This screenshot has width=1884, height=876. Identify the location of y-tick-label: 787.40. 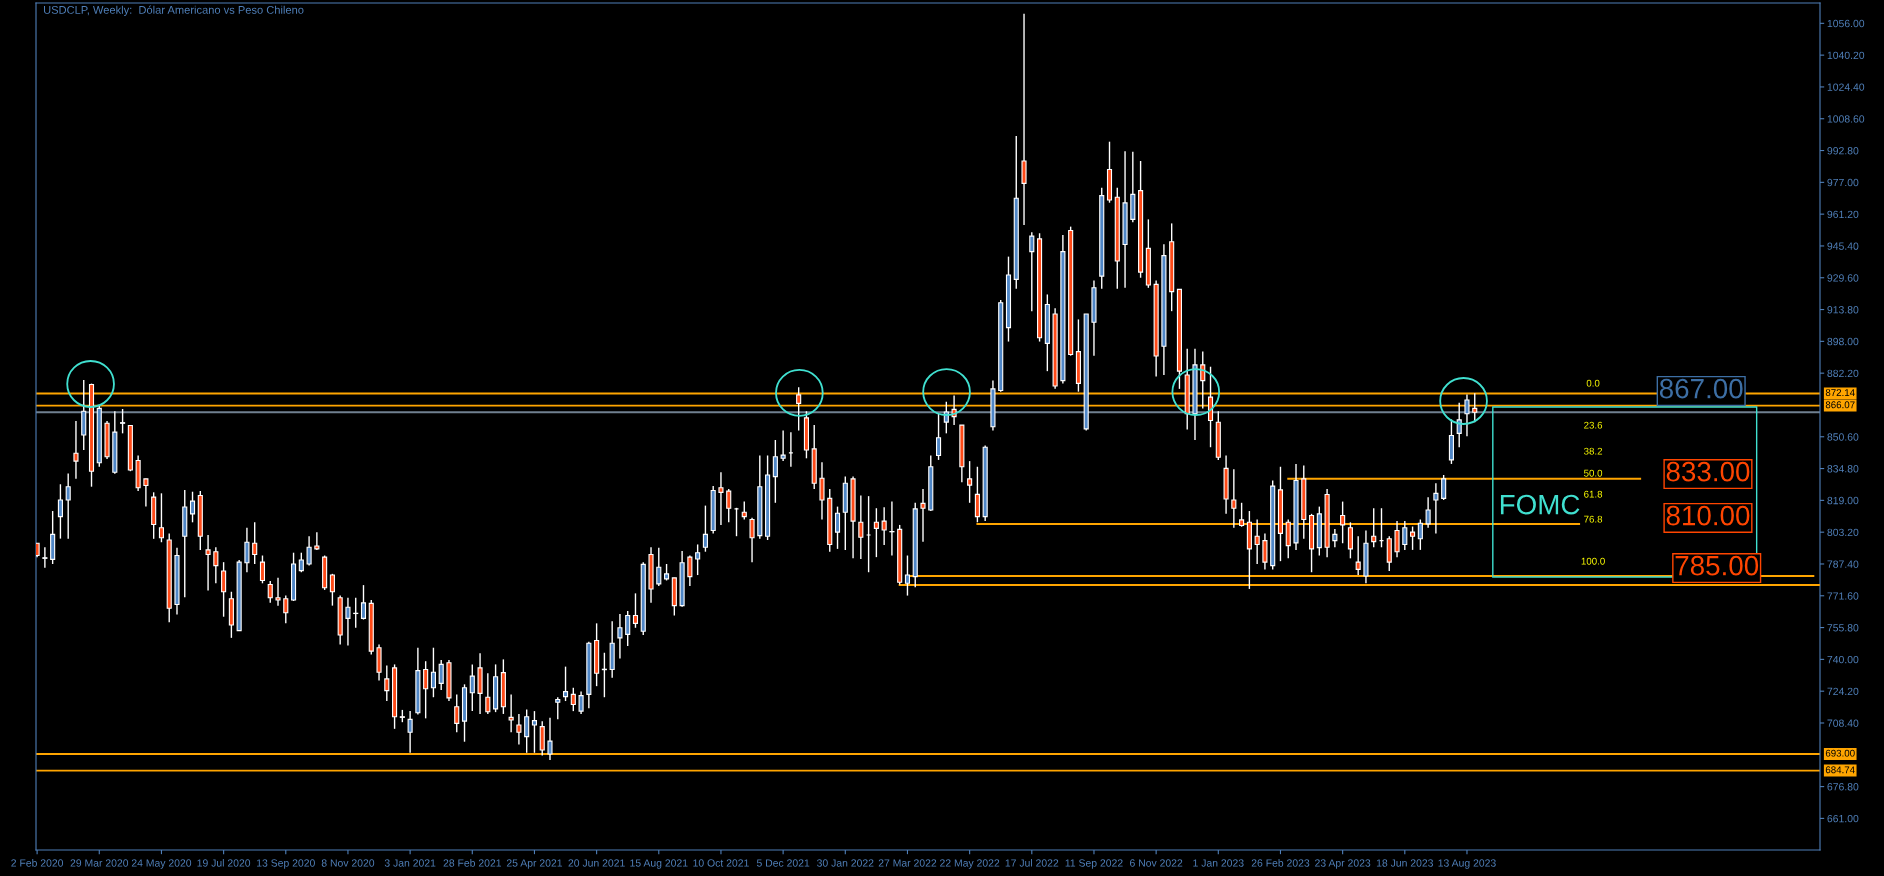
(1843, 564).